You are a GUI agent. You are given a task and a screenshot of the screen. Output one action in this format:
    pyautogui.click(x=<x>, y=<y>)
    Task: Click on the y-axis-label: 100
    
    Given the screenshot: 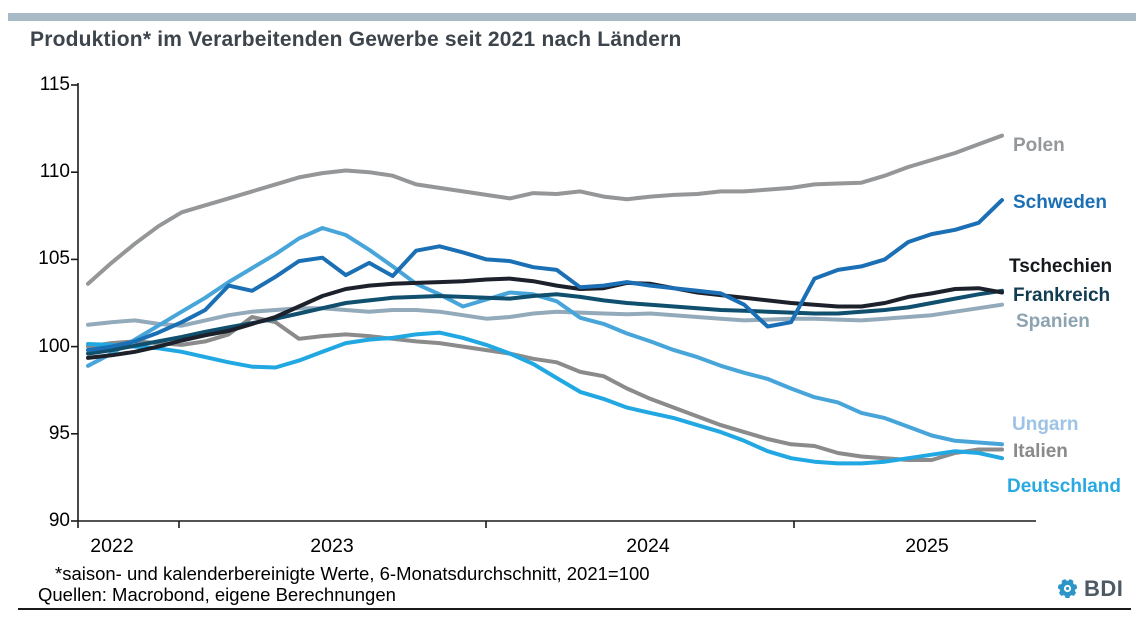 What is the action you would take?
    pyautogui.click(x=54, y=346)
    